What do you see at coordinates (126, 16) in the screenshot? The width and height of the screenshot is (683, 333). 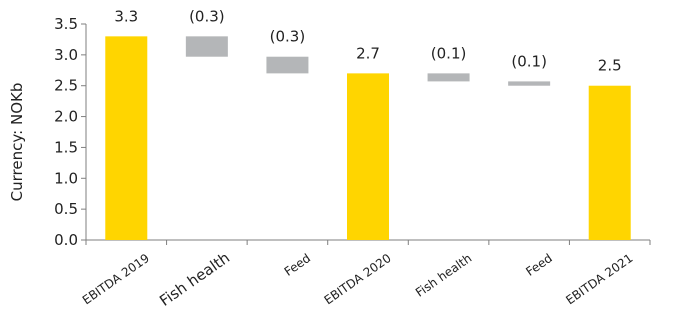 I see `data-label: 3.3` at bounding box center [126, 16].